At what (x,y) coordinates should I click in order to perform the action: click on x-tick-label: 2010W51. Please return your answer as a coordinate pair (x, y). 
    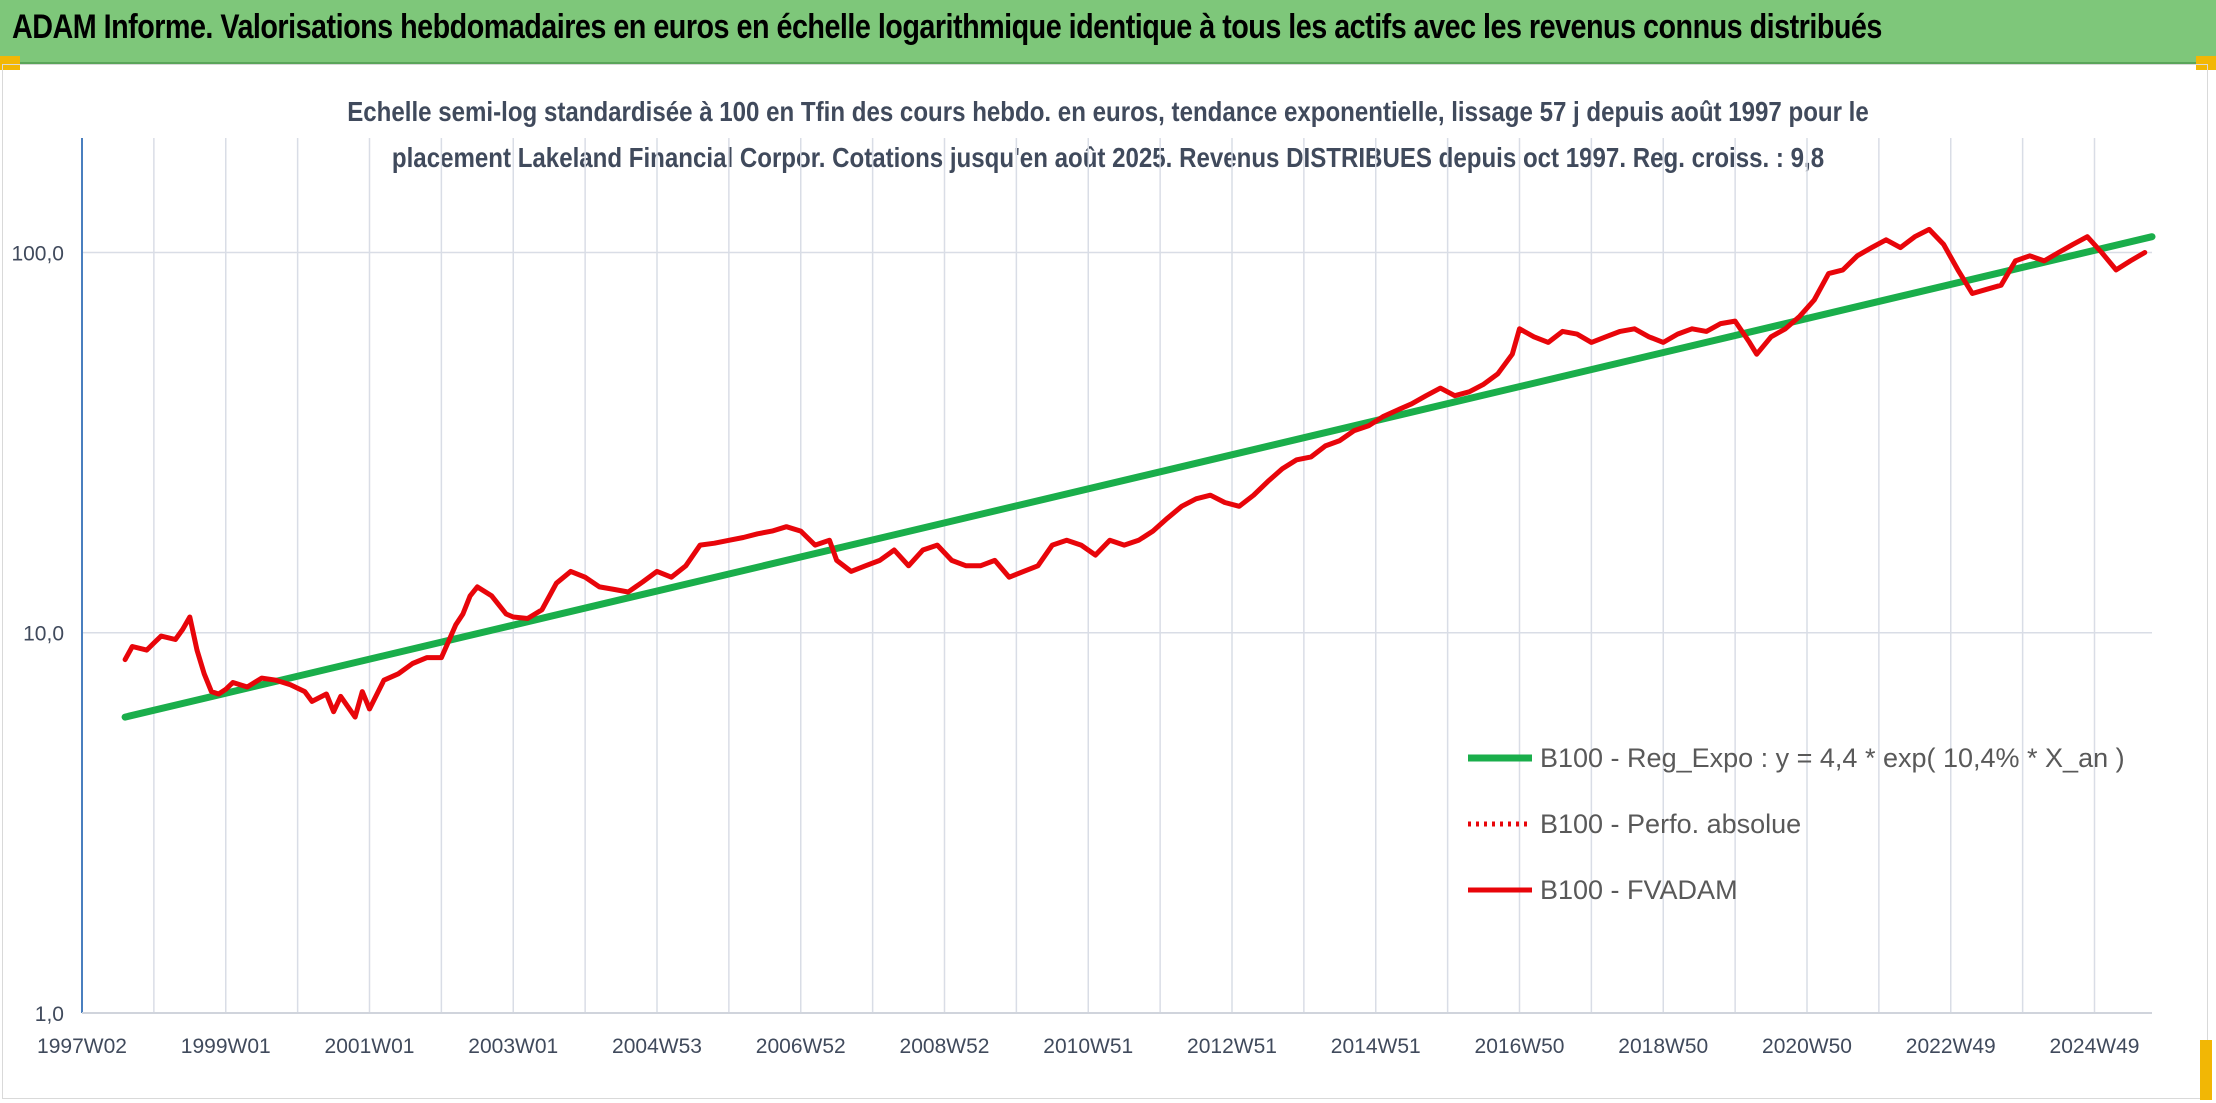
    Looking at the image, I should click on (1088, 1046).